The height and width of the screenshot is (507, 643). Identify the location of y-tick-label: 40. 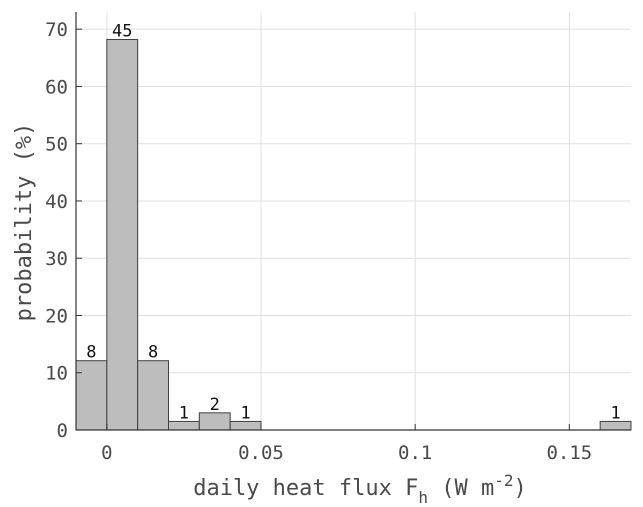
(56, 202).